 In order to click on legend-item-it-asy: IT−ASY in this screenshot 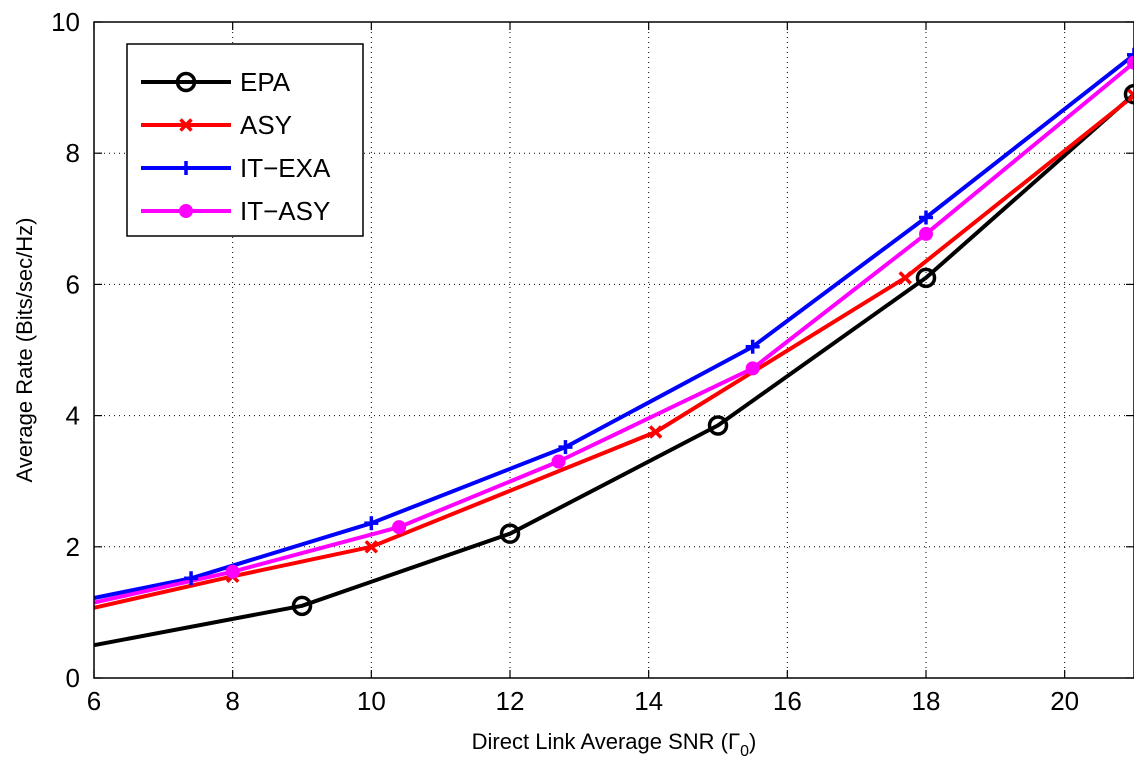, I will do `click(235, 211)`.